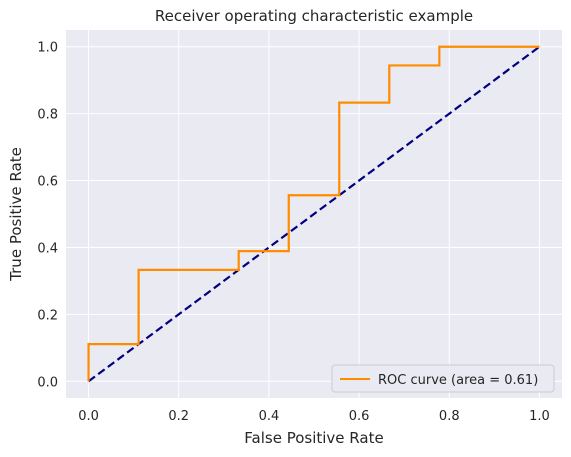  What do you see at coordinates (47, 315) in the screenshot?
I see `y-tick-label: 0.2` at bounding box center [47, 315].